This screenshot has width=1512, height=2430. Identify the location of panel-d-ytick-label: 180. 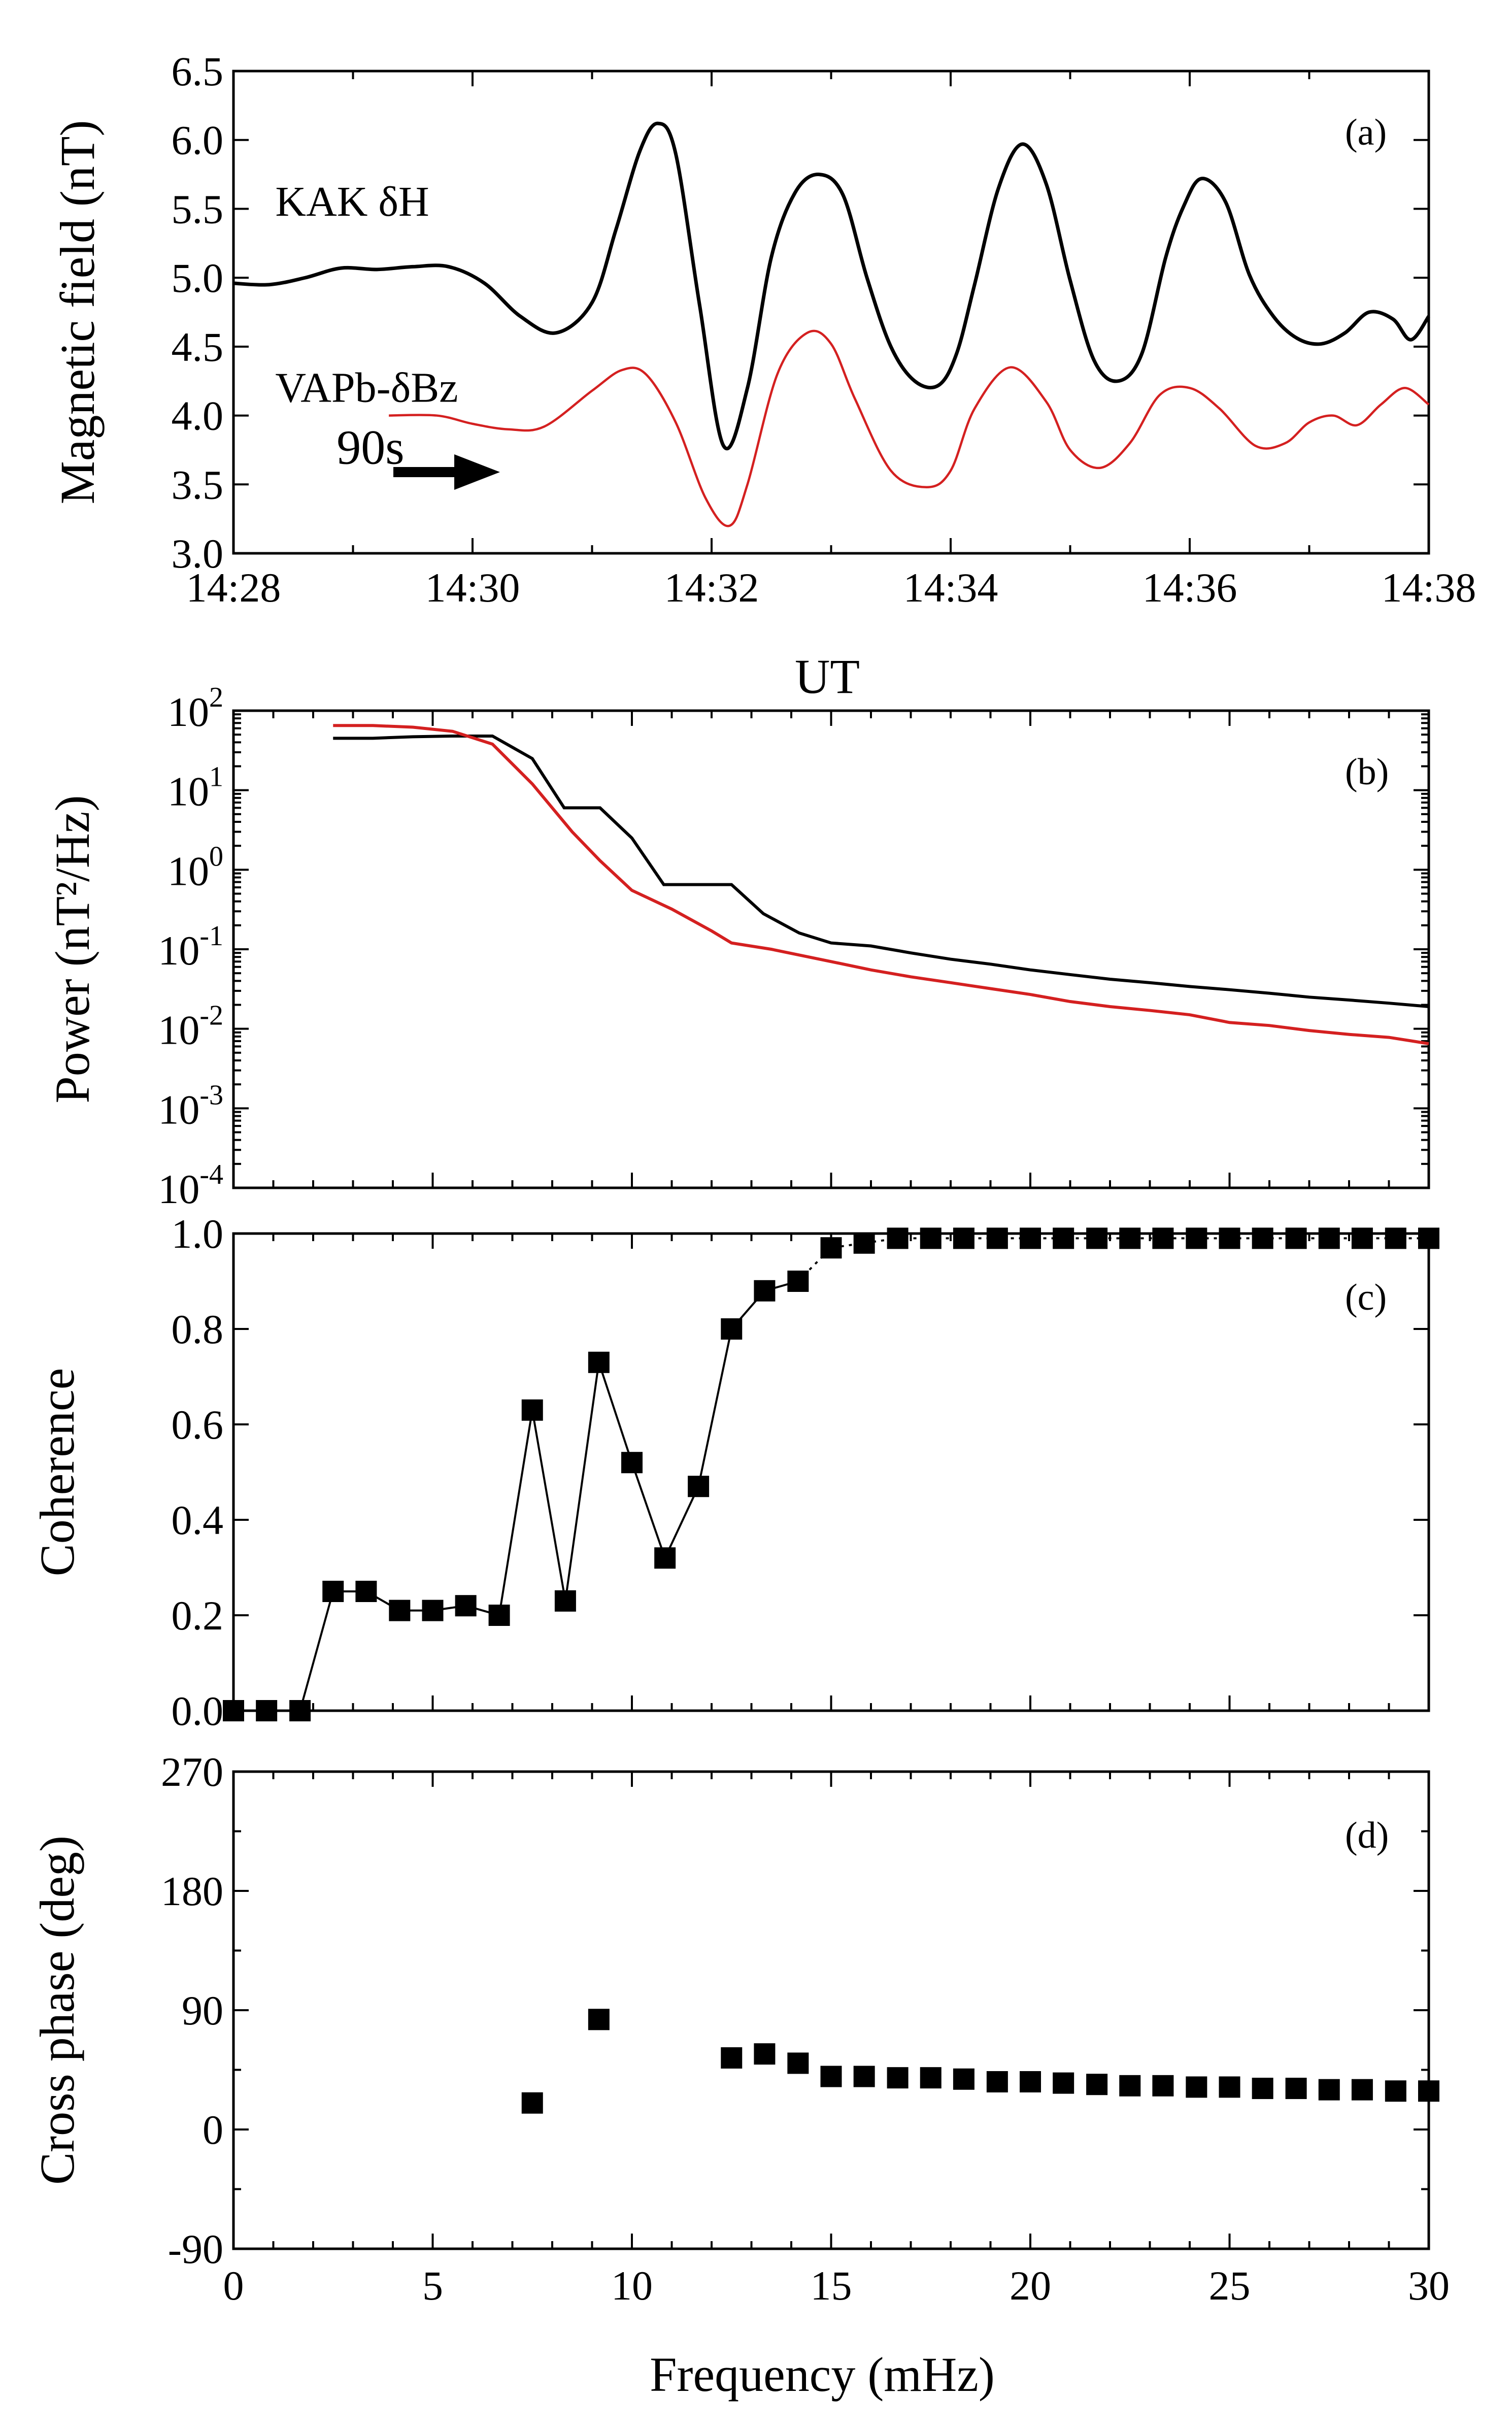
(192, 1891).